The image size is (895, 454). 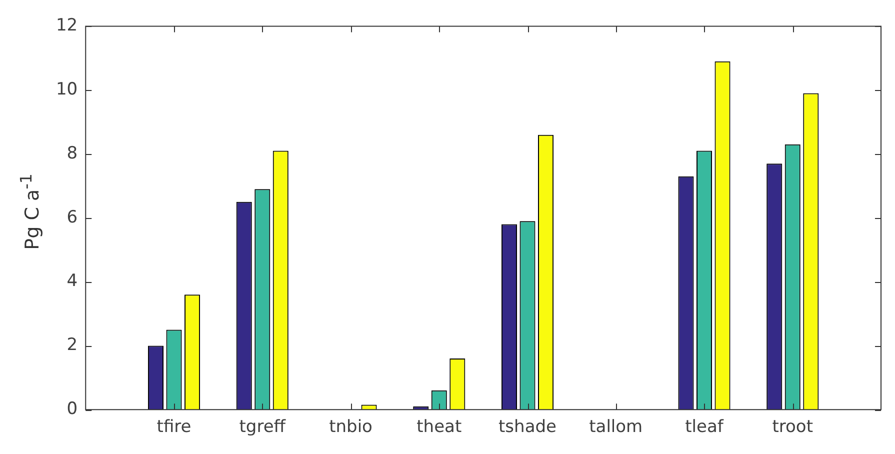 What do you see at coordinates (67, 26) in the screenshot?
I see `y-tick-label: 12` at bounding box center [67, 26].